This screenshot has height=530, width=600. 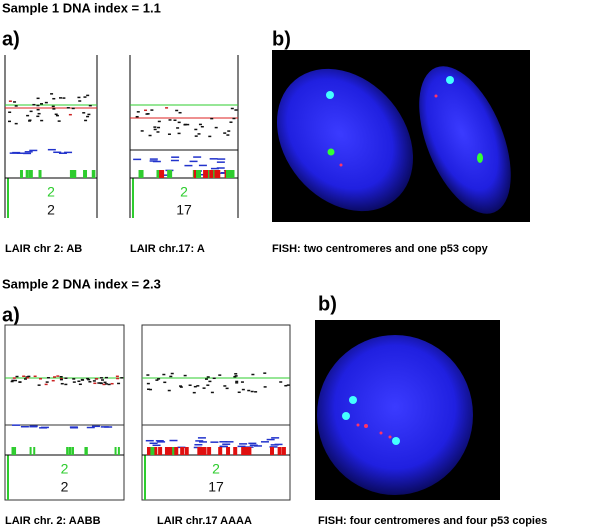 What do you see at coordinates (184, 210) in the screenshot?
I see `chrom-label: 17` at bounding box center [184, 210].